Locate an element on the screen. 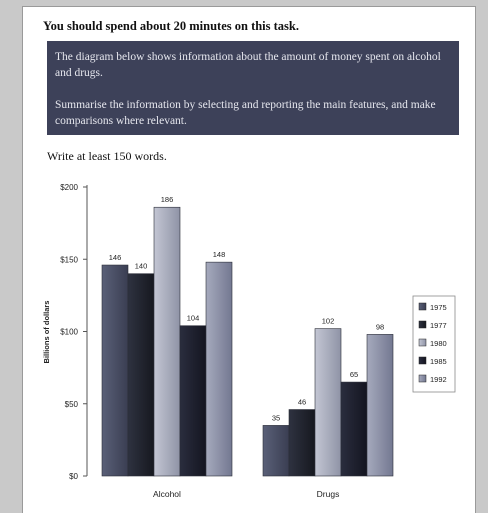 This screenshot has height=513, width=488. y-tick-label: $0 is located at coordinates (73, 476).